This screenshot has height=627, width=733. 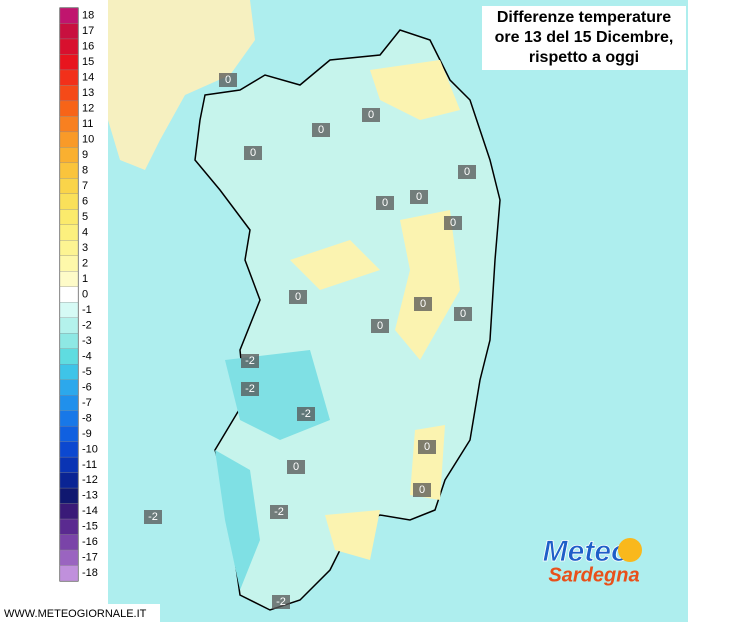 I want to click on footer: WWW.METEOGIORNALE.IT, so click(x=75, y=614).